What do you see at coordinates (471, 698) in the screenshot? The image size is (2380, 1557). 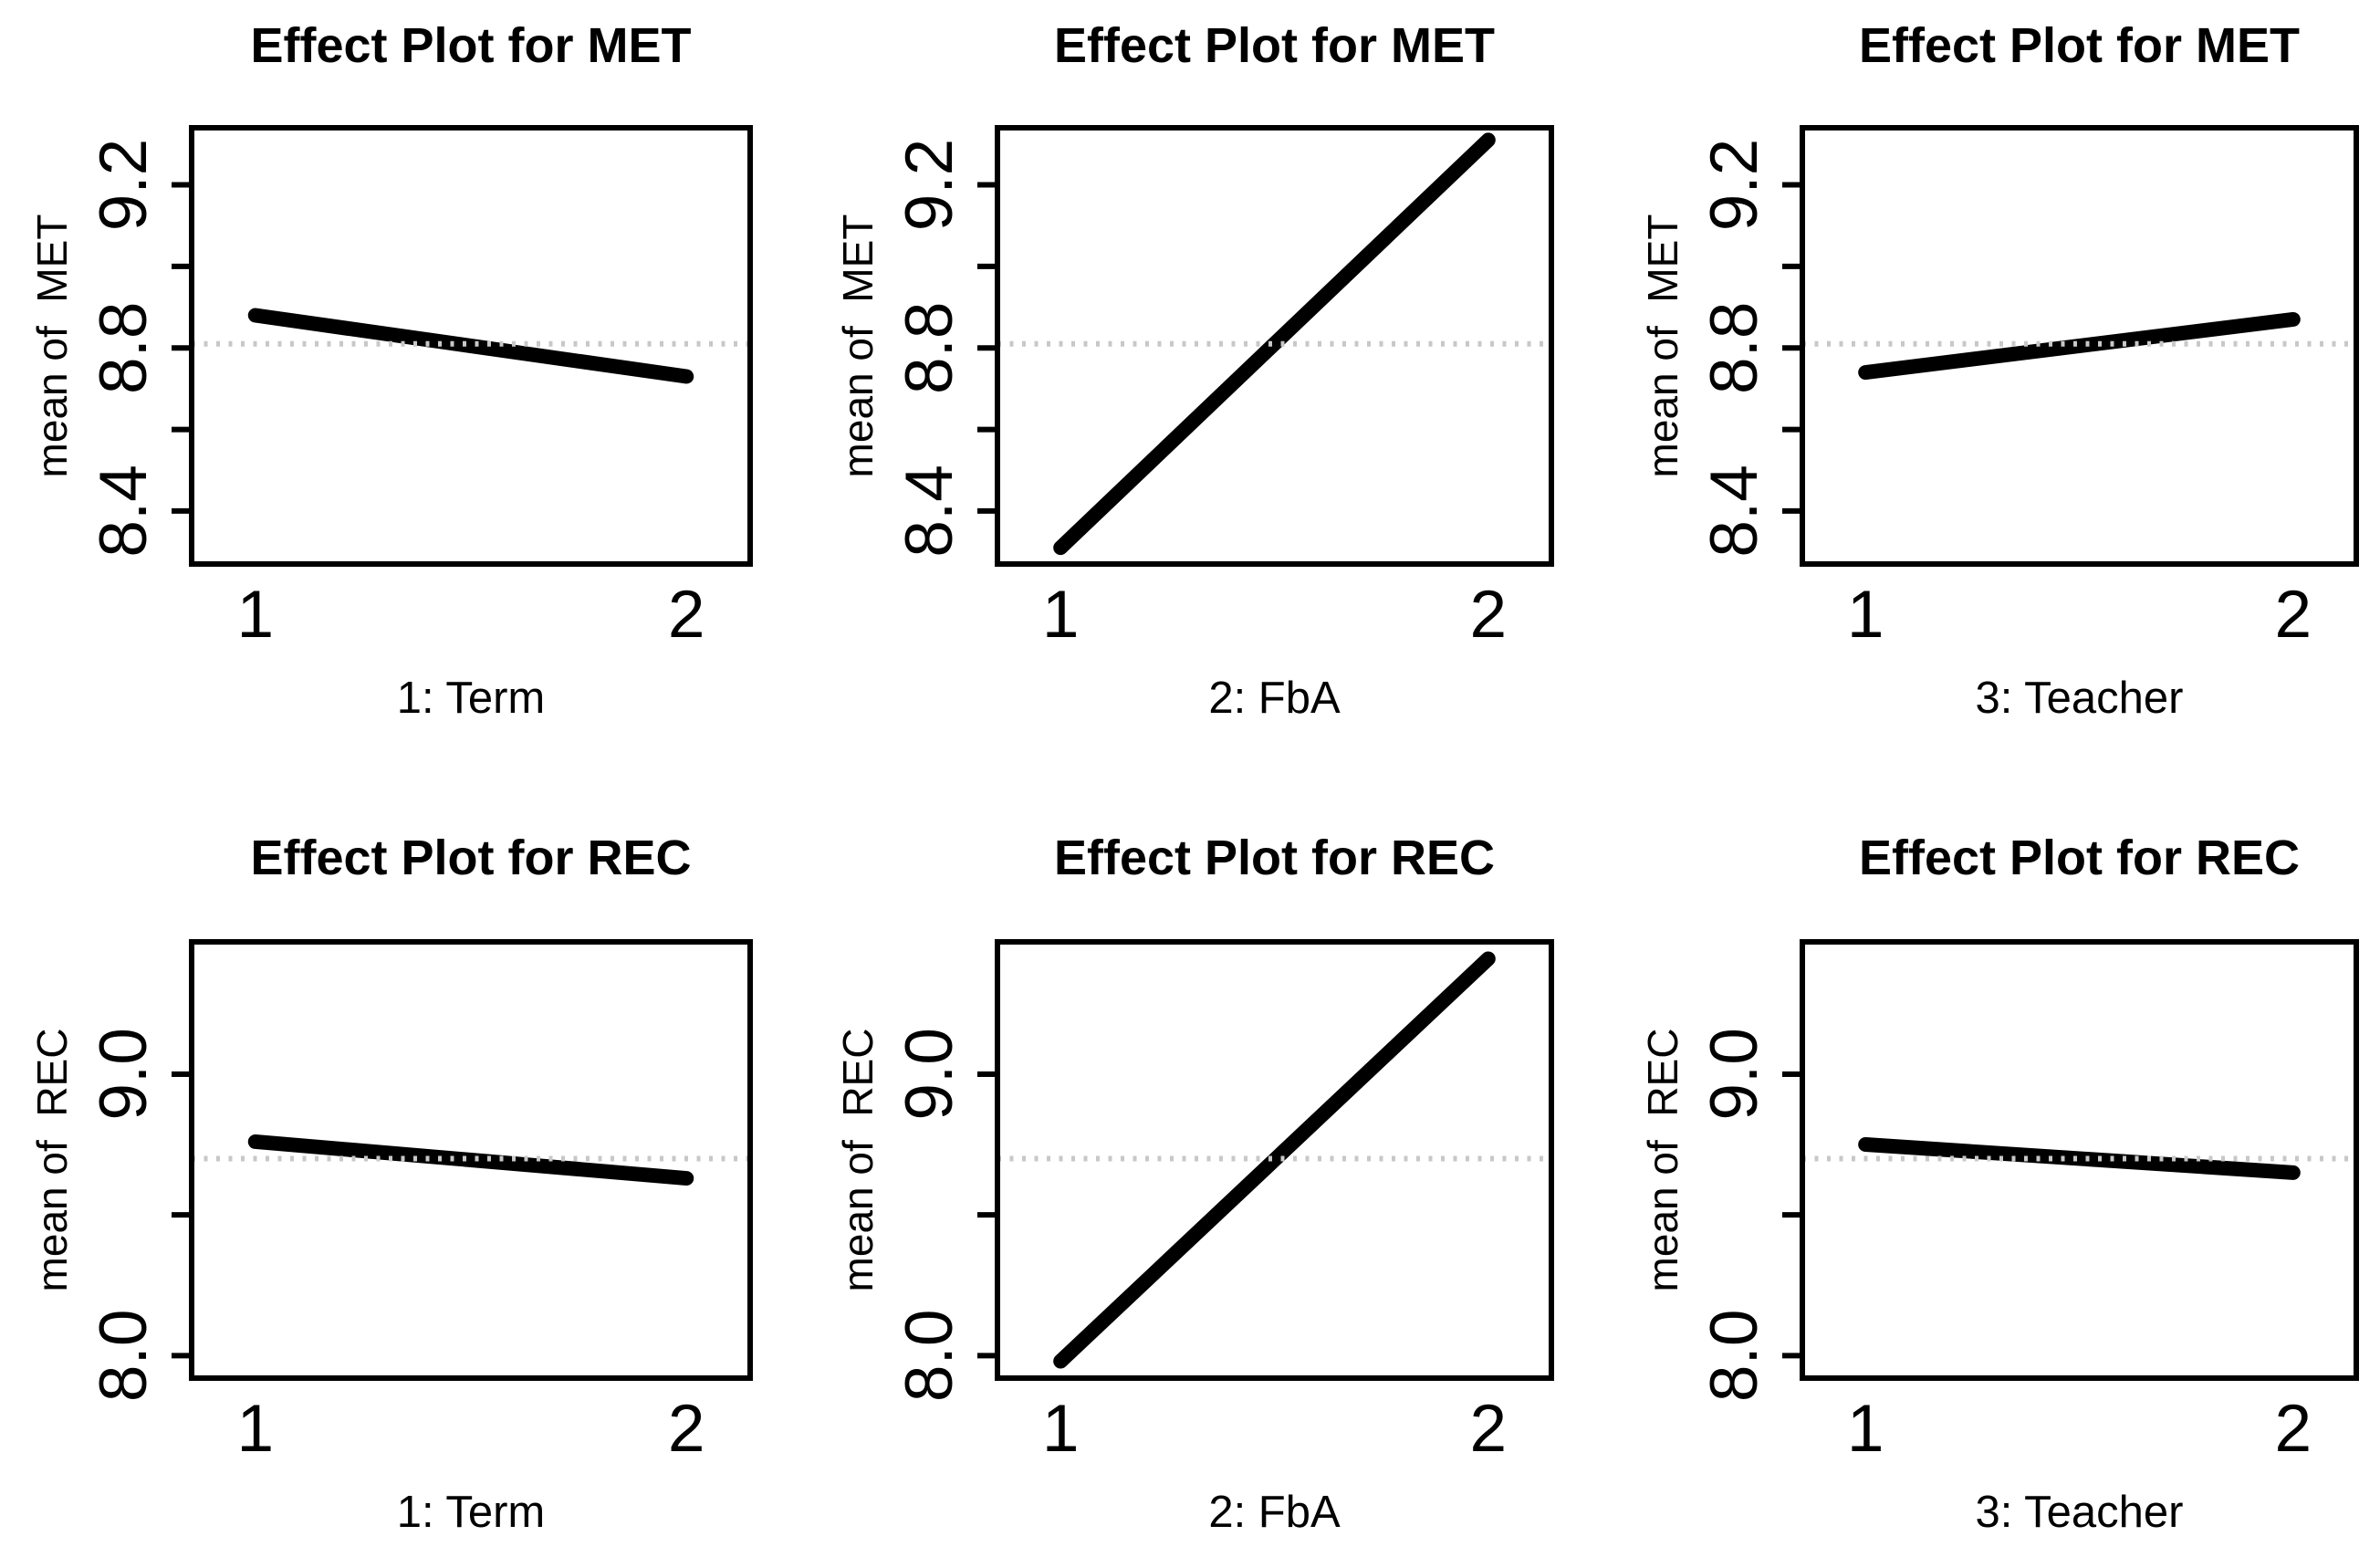 I see `x-axis-caption-term-met: 1: Term` at bounding box center [471, 698].